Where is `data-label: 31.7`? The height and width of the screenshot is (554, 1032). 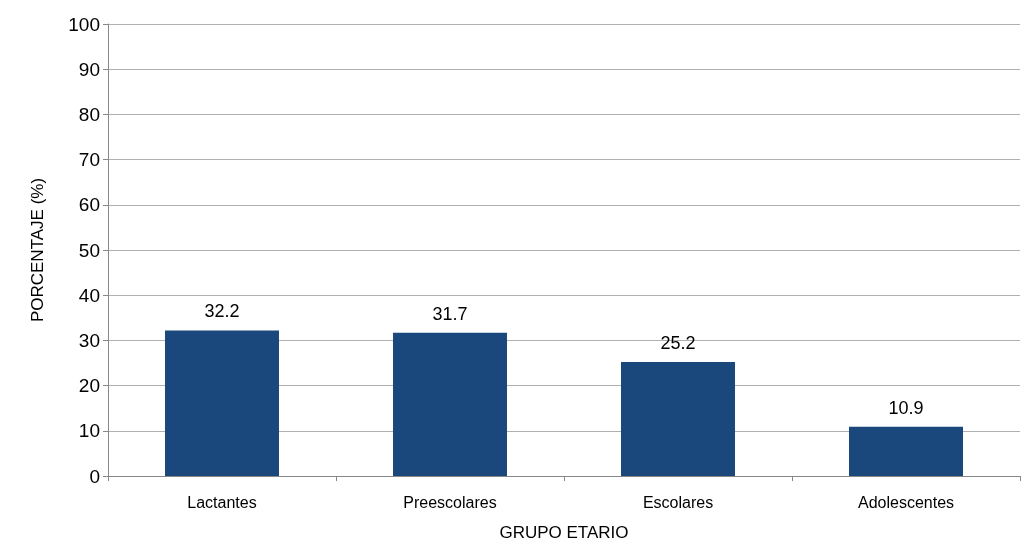
data-label: 31.7 is located at coordinates (450, 313).